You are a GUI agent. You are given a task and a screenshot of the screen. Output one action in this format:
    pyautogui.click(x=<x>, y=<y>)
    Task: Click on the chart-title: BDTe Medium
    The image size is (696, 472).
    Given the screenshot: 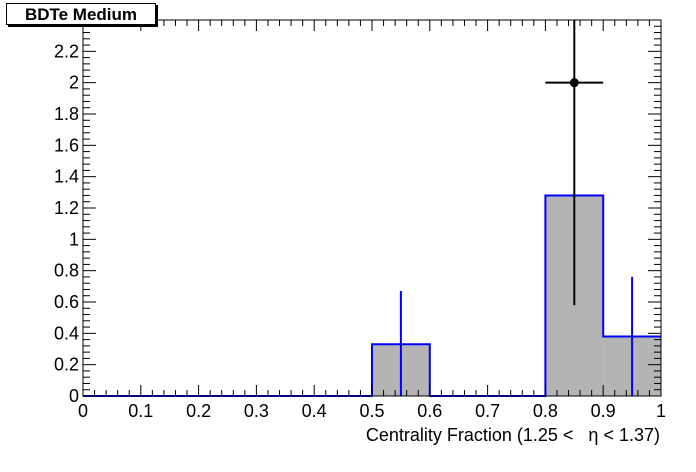 What is the action you would take?
    pyautogui.click(x=81, y=14)
    